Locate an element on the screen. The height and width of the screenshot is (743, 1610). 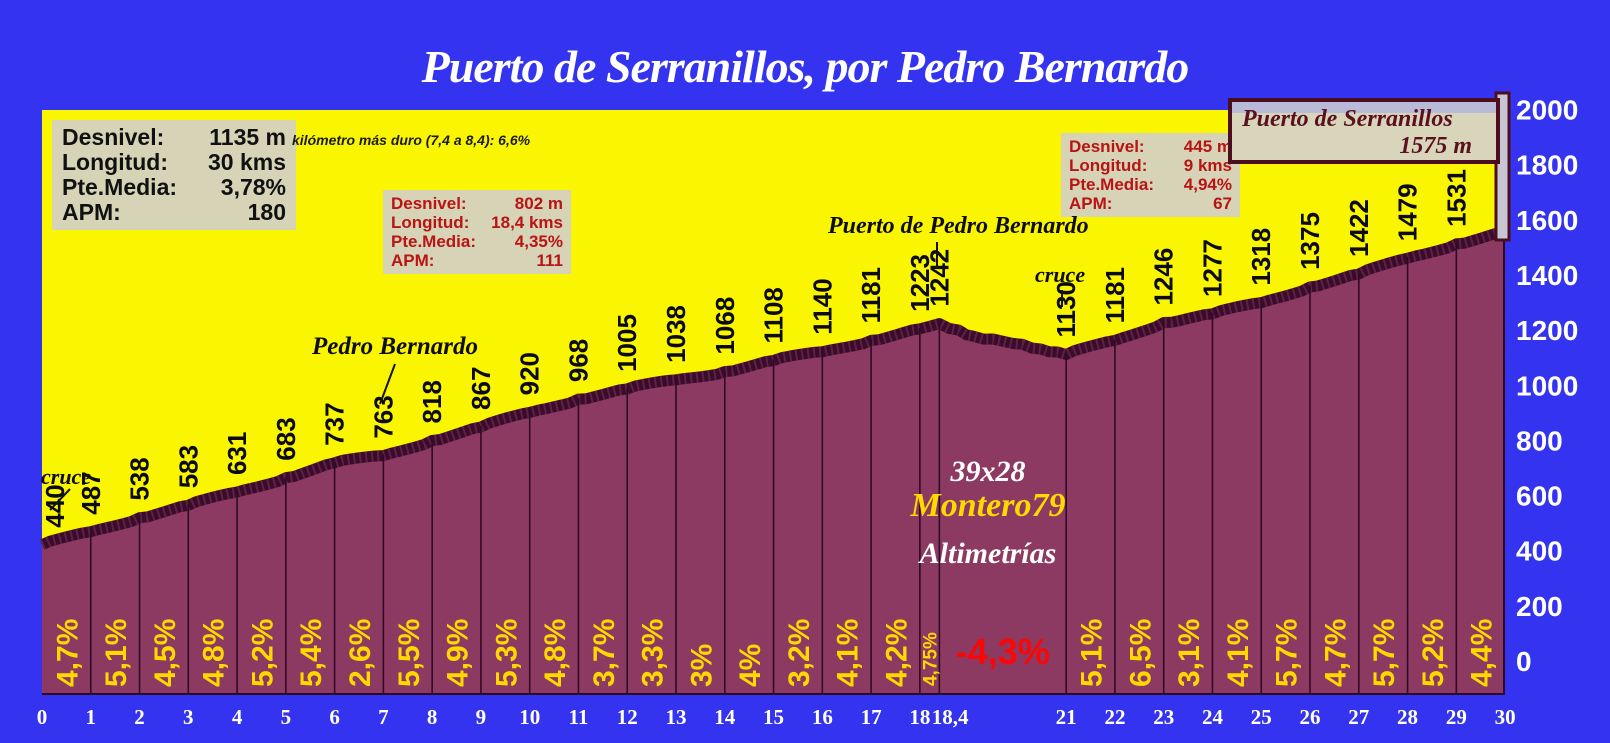
y-axis-tick: 1200 is located at coordinates (1547, 330).